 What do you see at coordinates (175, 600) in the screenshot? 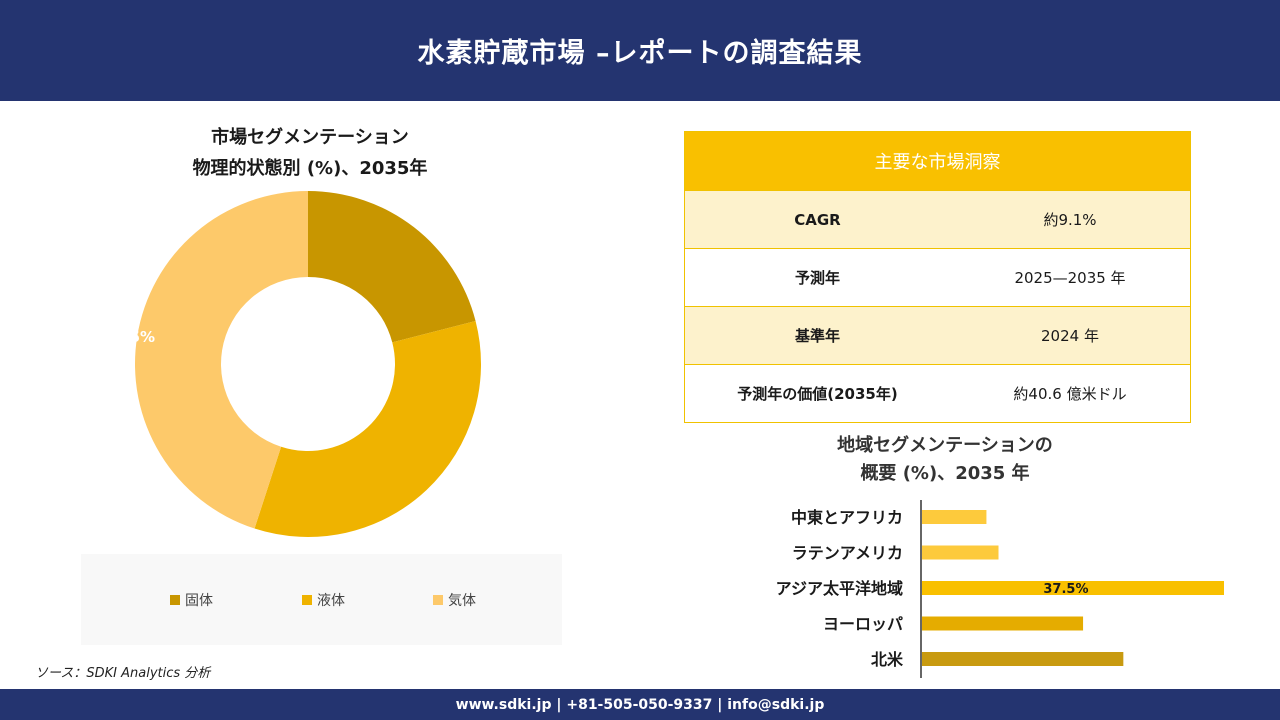
I see `legend-swatch-solid` at bounding box center [175, 600].